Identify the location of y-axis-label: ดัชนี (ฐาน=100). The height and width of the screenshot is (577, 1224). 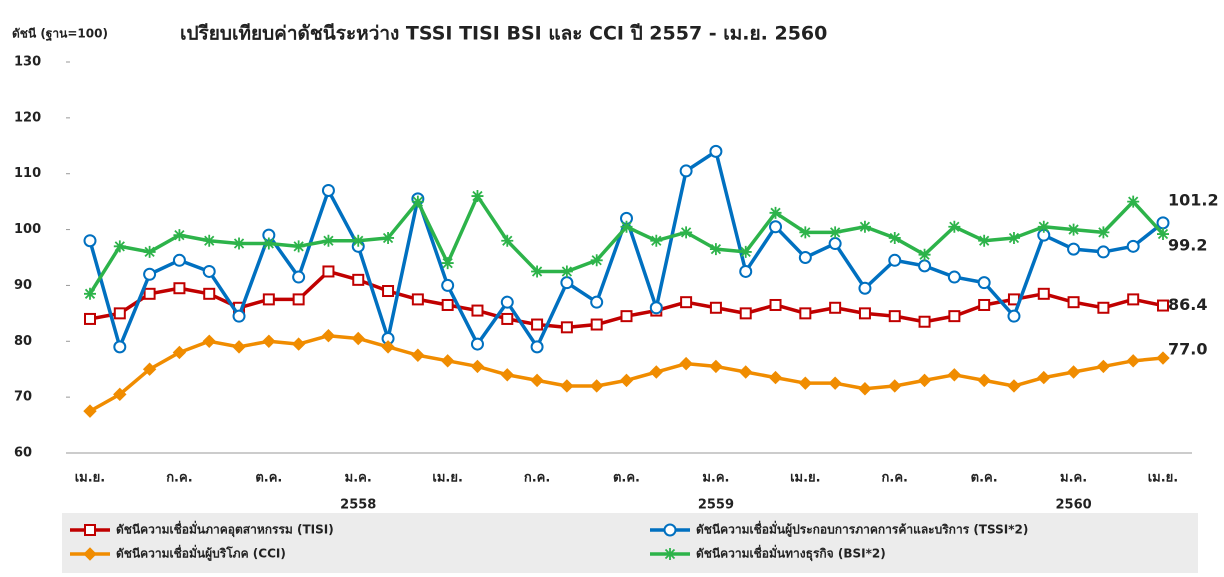
(60, 34).